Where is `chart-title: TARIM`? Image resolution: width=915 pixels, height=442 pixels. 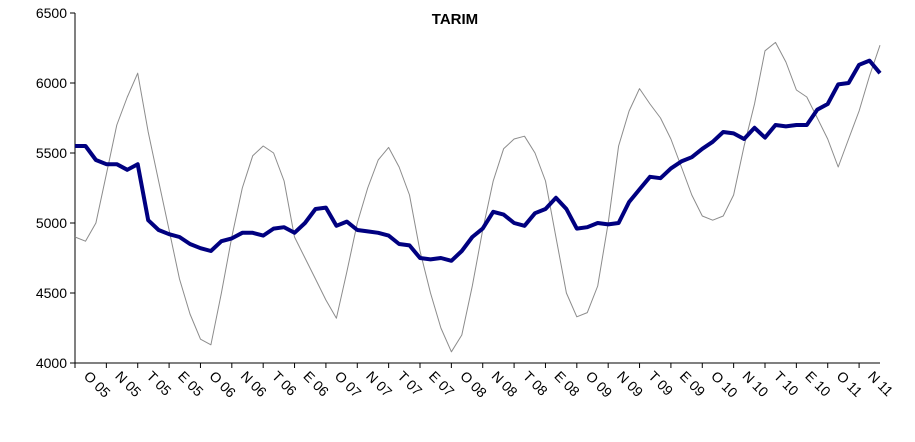 chart-title: TARIM is located at coordinates (455, 19).